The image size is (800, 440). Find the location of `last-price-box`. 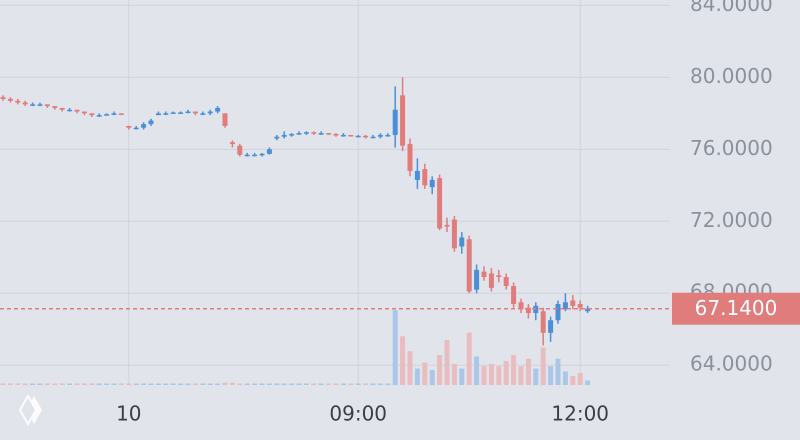

last-price-box is located at coordinates (736, 308).